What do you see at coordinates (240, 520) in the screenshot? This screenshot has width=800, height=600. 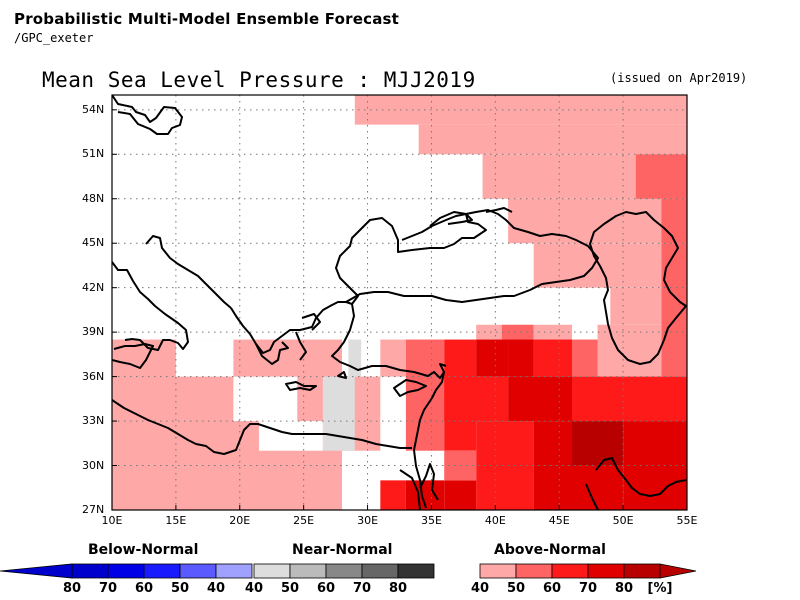 I see `lon-label: 20E` at bounding box center [240, 520].